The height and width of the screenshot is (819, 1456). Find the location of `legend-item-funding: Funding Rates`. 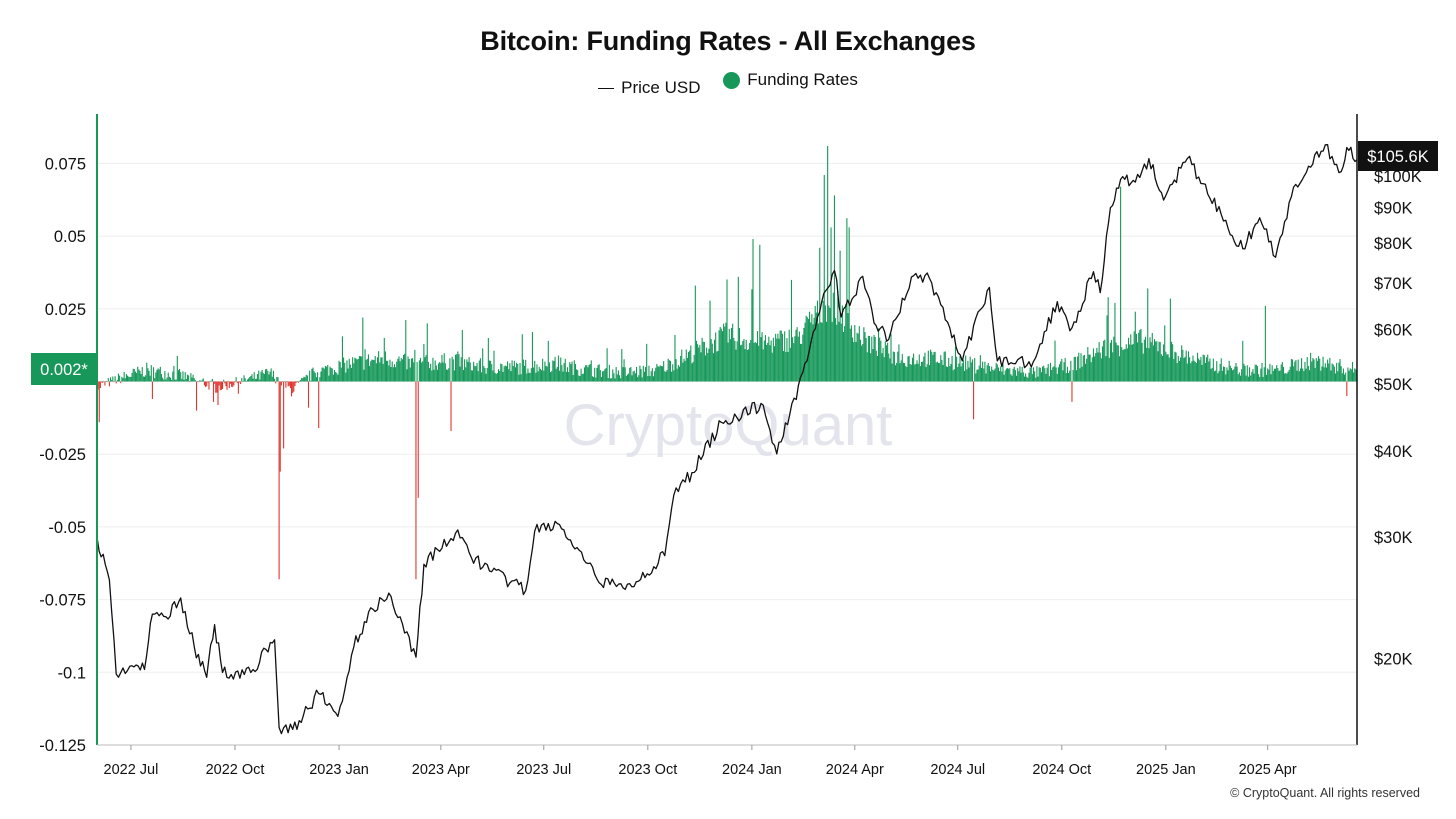

legend-item-funding: Funding Rates is located at coordinates (790, 80).